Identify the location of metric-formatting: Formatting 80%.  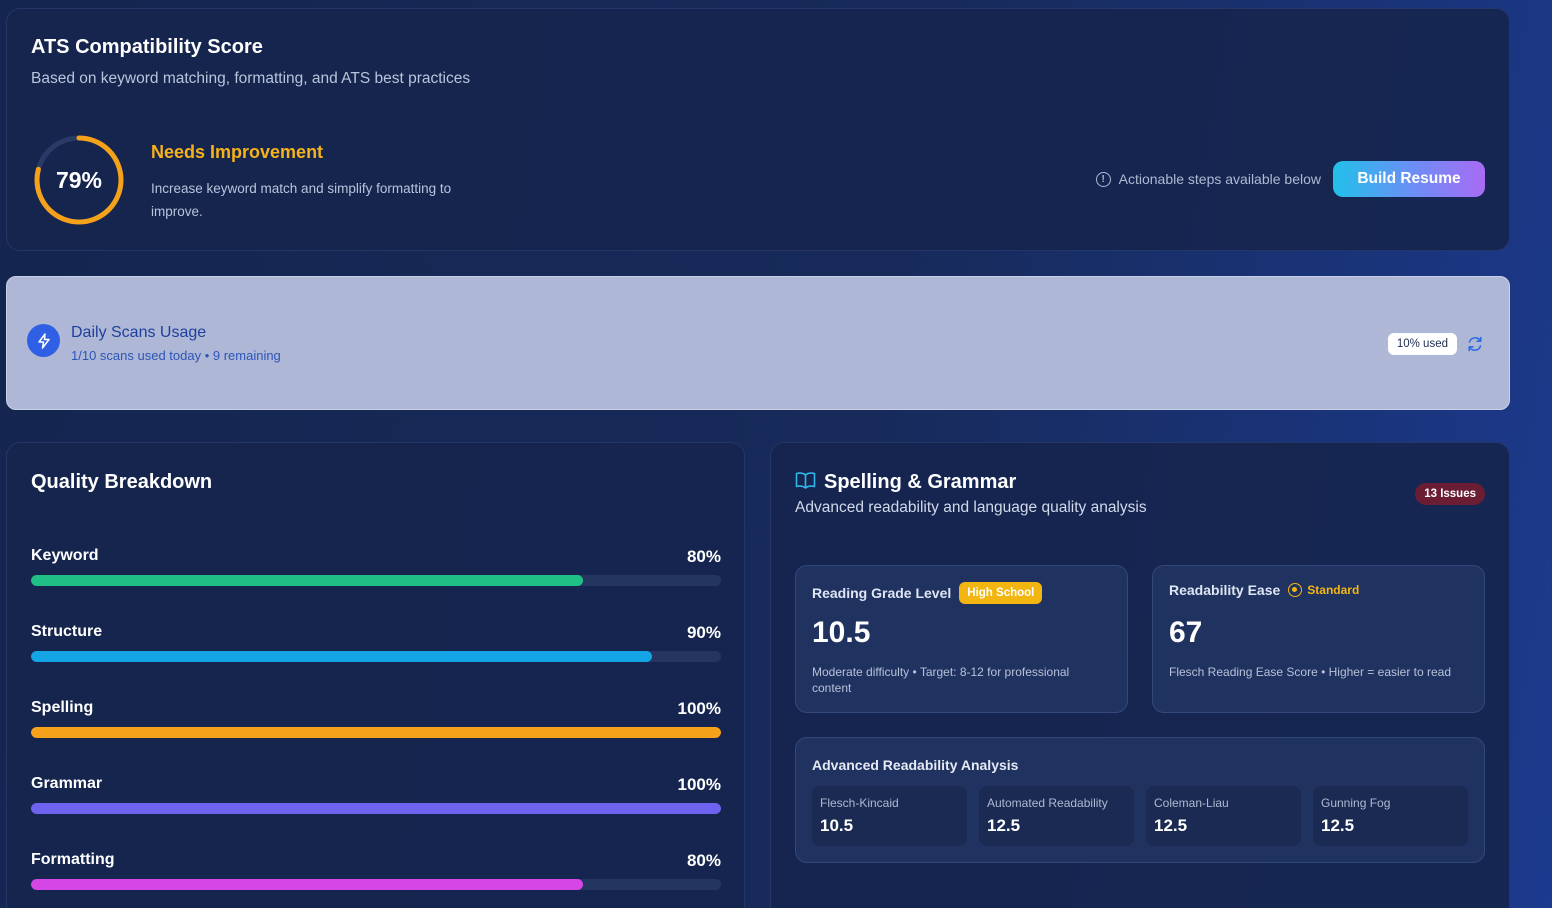
(376, 879).